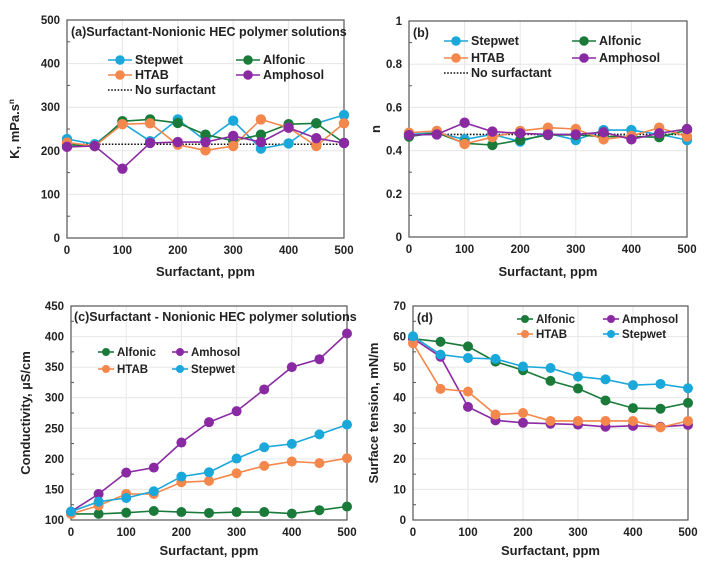 The height and width of the screenshot is (568, 722). I want to click on y-tick-label: 60, so click(399, 338).